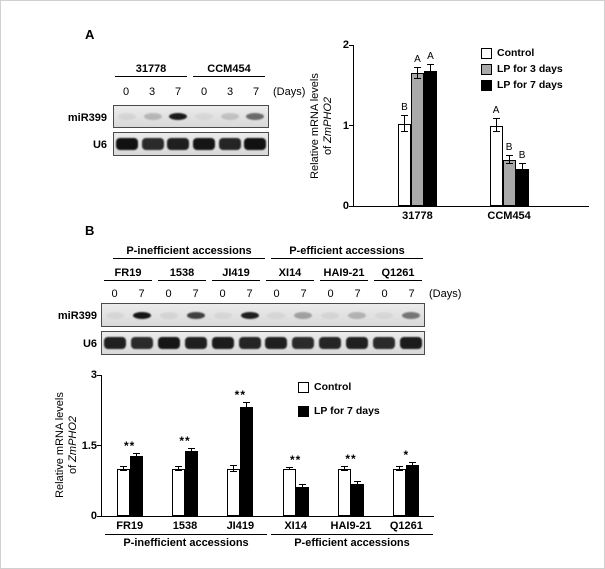 This screenshot has height=569, width=605. I want to click on legend: Control LP for 7 days, so click(339, 405).